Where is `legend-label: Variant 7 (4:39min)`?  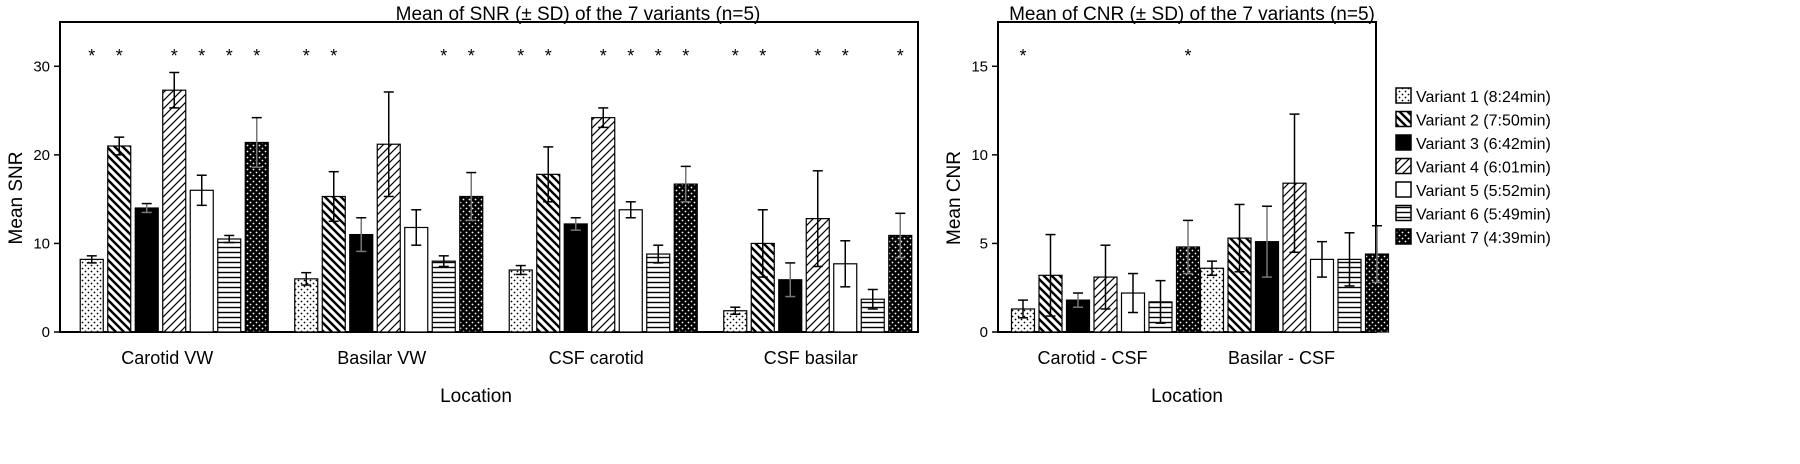 legend-label: Variant 7 (4:39min) is located at coordinates (1483, 238).